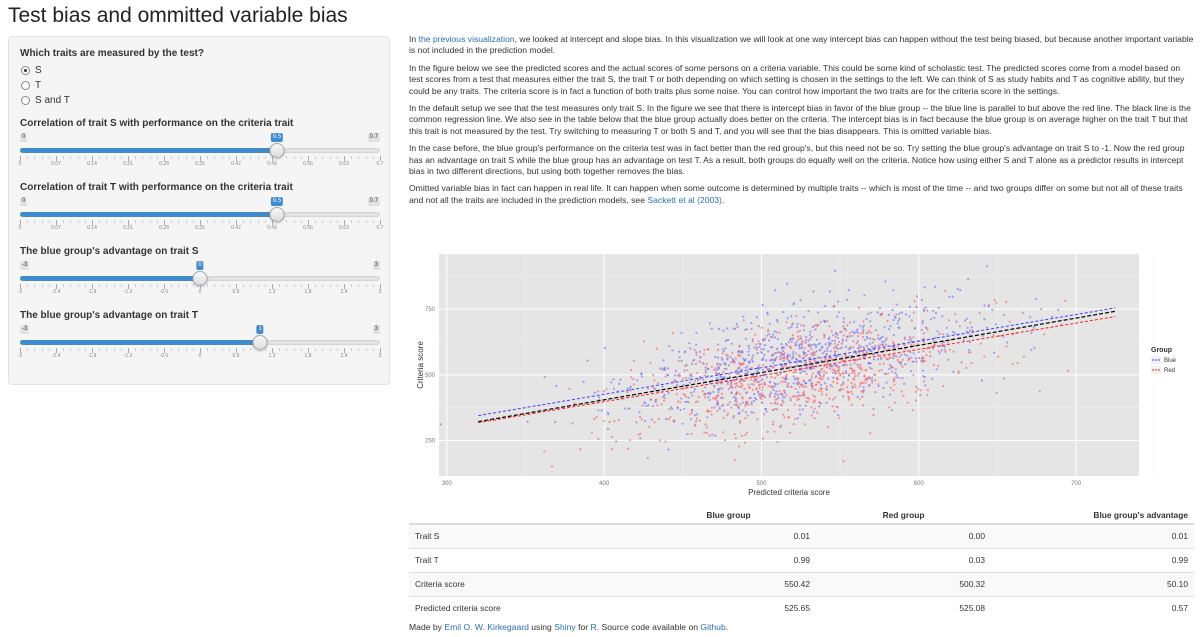 The image size is (1200, 637). I want to click on radio-selected-icon, so click(25, 70).